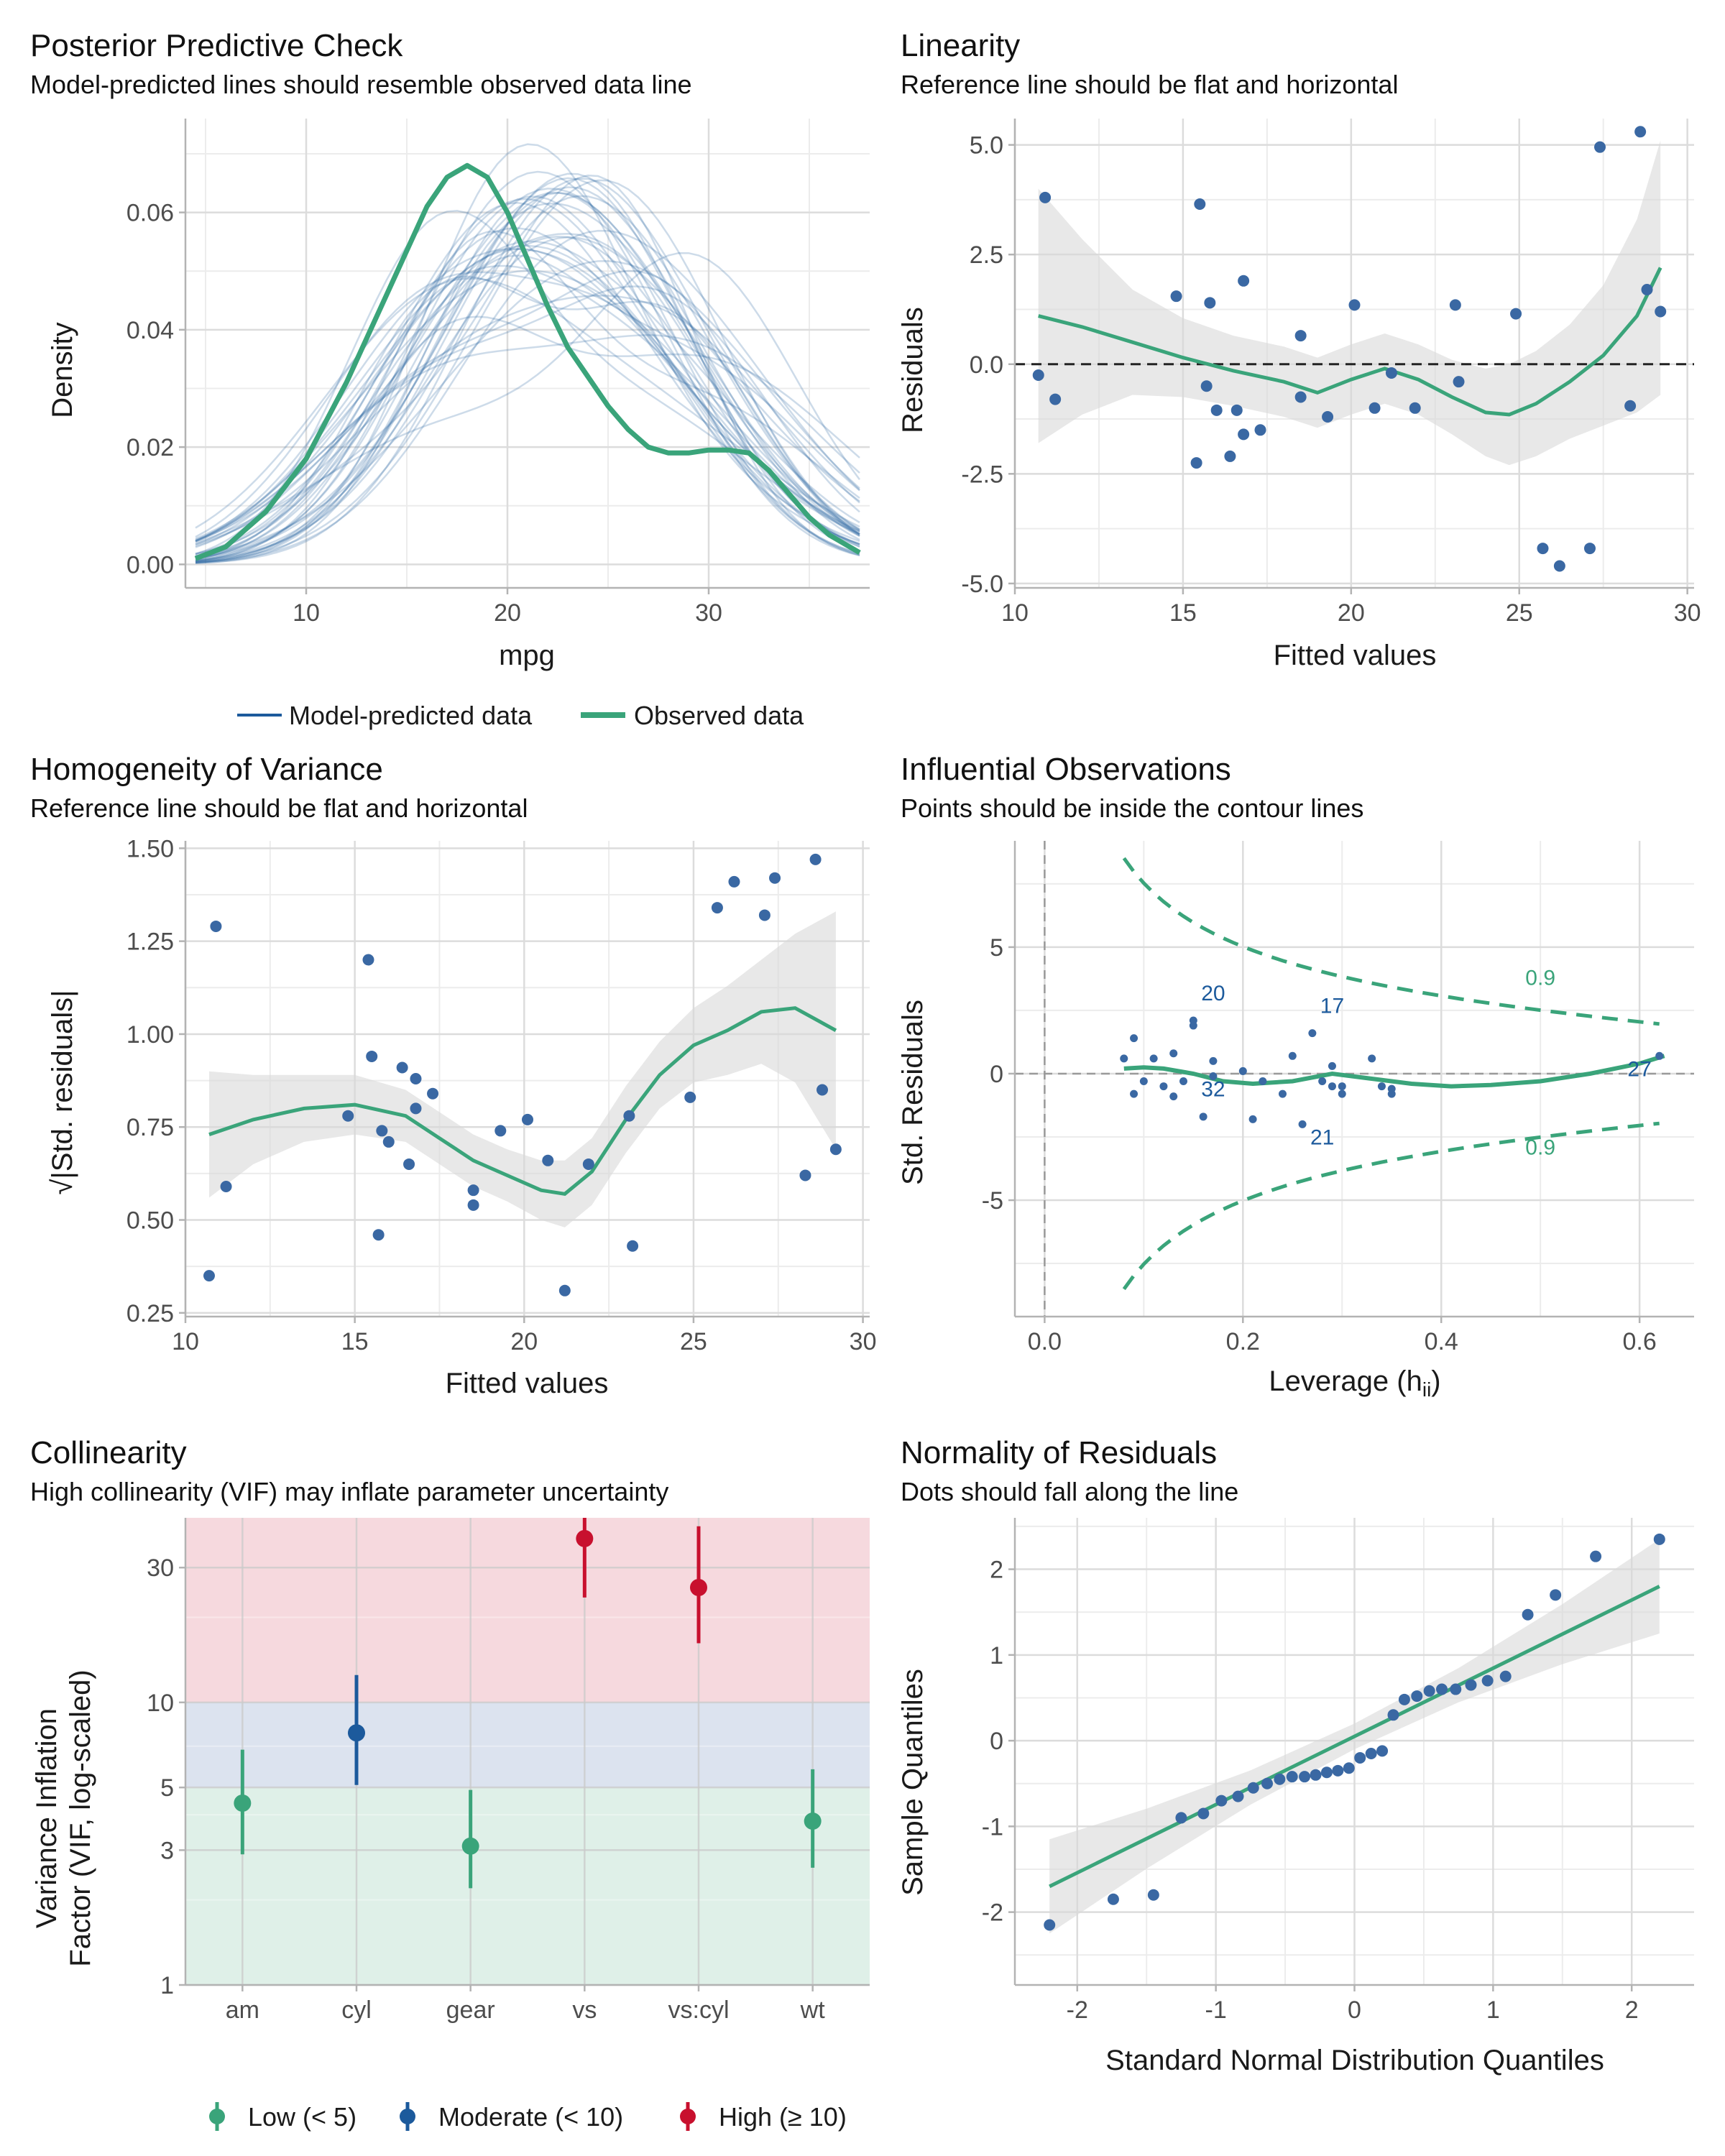  What do you see at coordinates (411, 715) in the screenshot?
I see `legend-model-label: Model-predicted data` at bounding box center [411, 715].